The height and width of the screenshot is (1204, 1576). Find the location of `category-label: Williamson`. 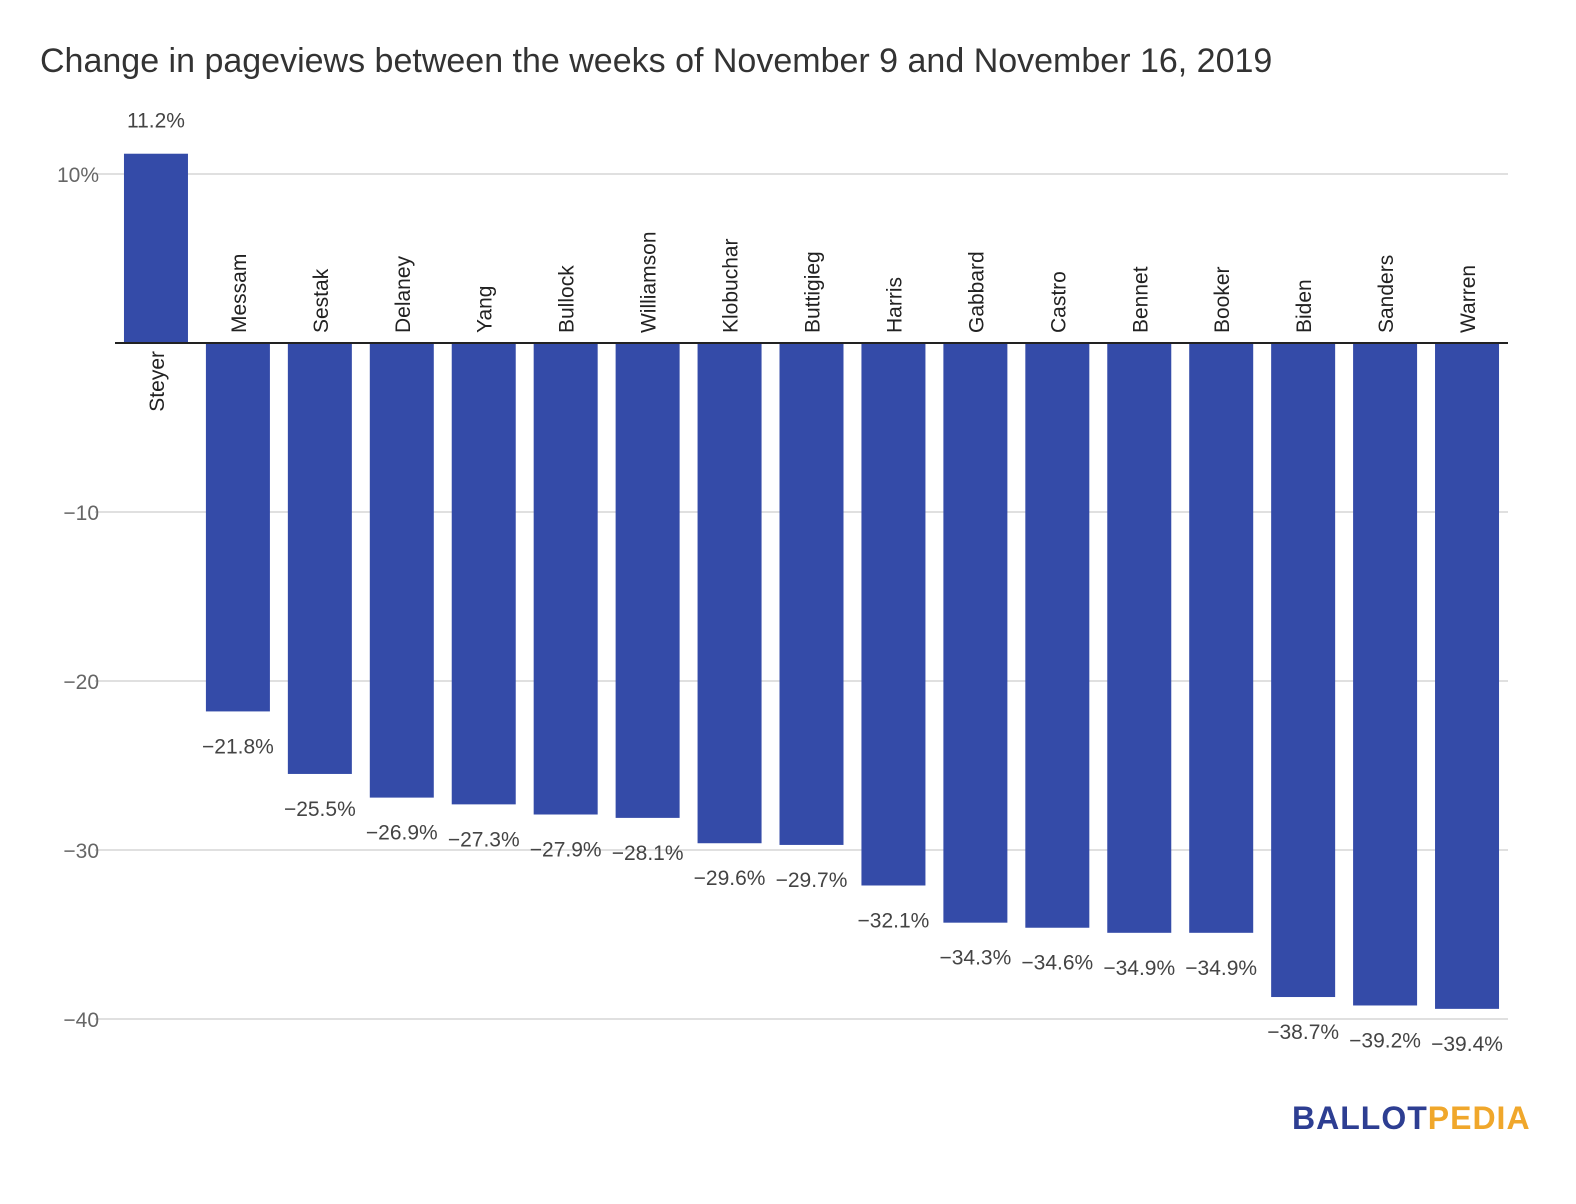

category-label: Williamson is located at coordinates (649, 282).